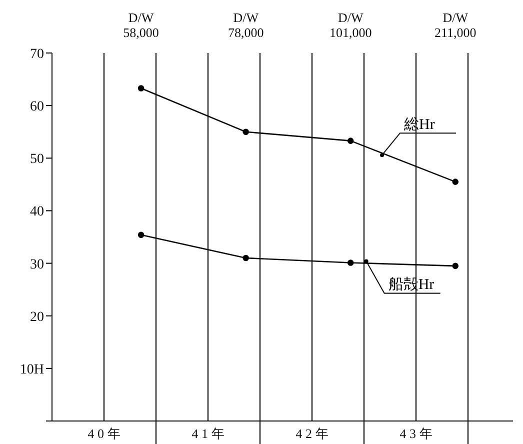 This screenshot has height=444, width=523. Describe the element at coordinates (32, 370) in the screenshot. I see `y-tick-label: 10H` at that location.